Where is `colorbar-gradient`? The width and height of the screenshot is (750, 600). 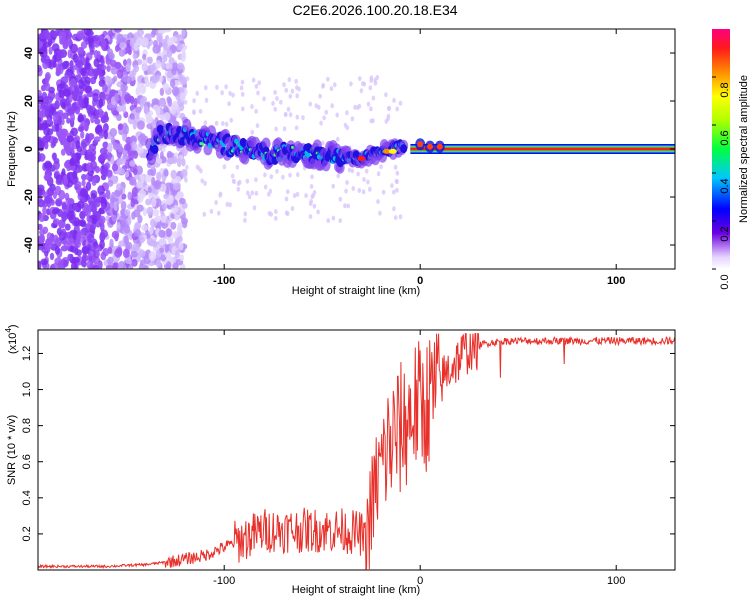 colorbar-gradient is located at coordinates (721, 149).